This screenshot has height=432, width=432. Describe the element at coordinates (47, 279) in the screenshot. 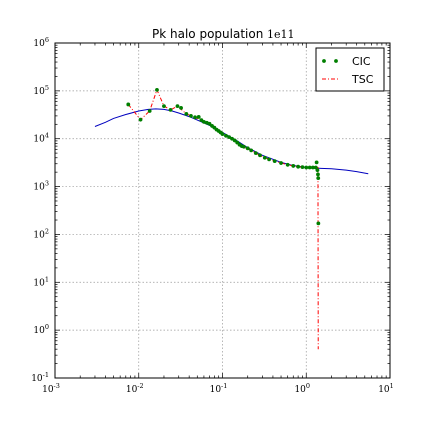

I see `y-tick-label-exponent: 1` at that location.